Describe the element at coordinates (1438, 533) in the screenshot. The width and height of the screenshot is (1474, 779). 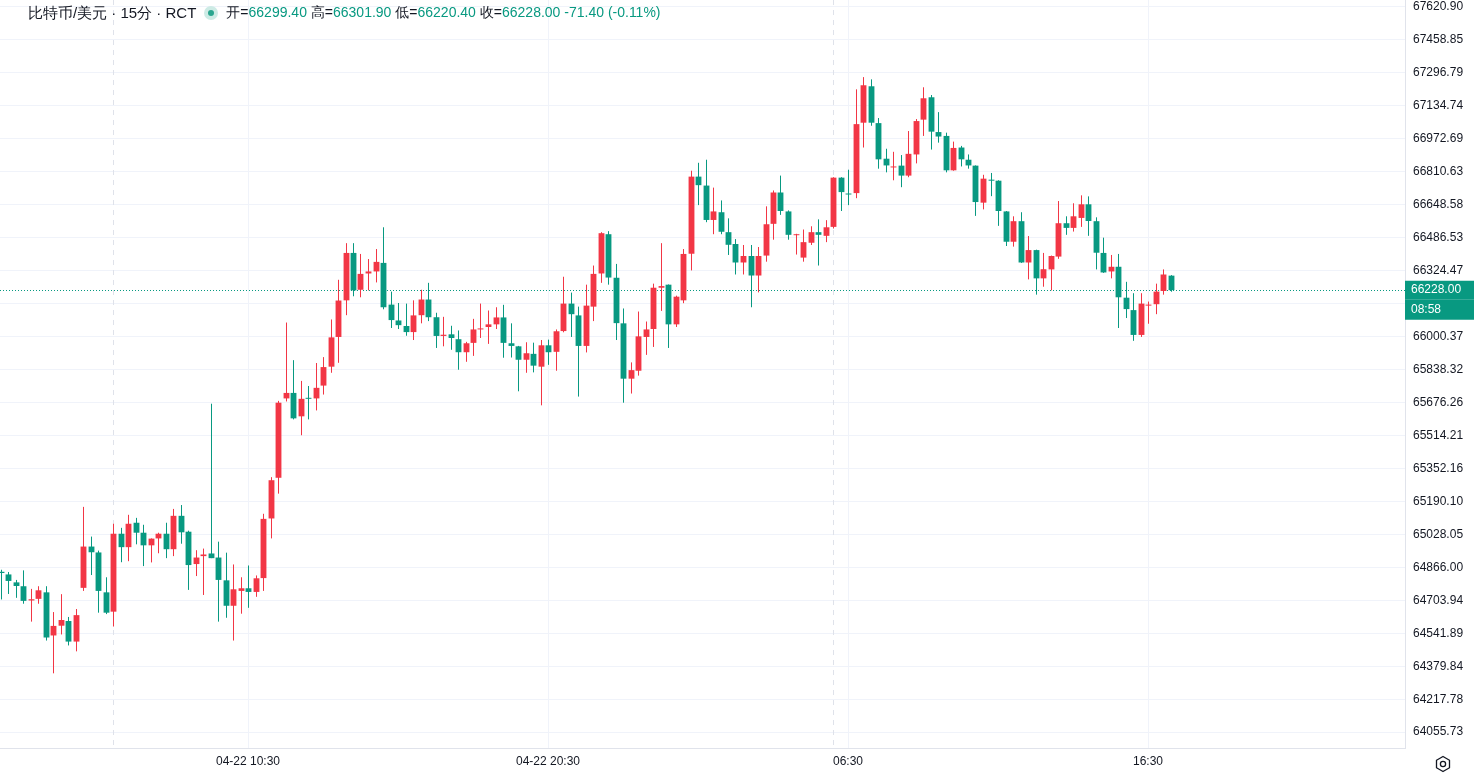
I see `y-tick-label: 65028.05` at that location.